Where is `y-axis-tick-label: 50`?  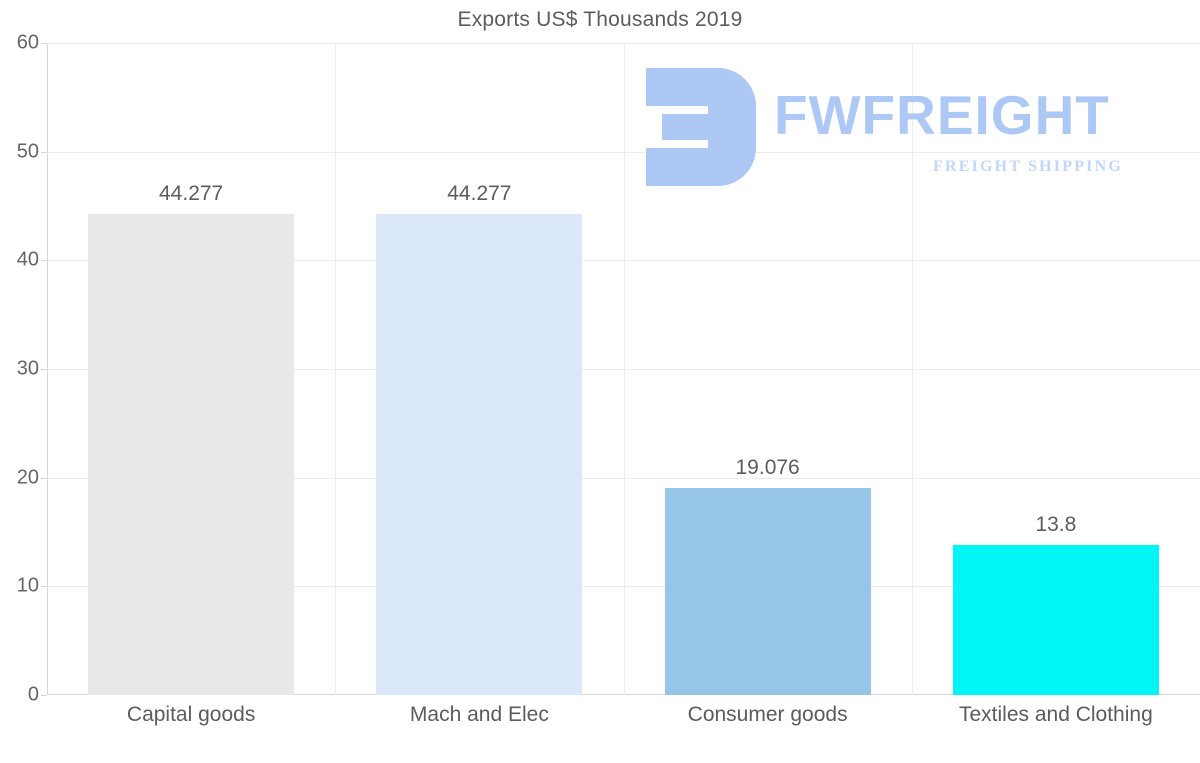 y-axis-tick-label: 50 is located at coordinates (27, 151).